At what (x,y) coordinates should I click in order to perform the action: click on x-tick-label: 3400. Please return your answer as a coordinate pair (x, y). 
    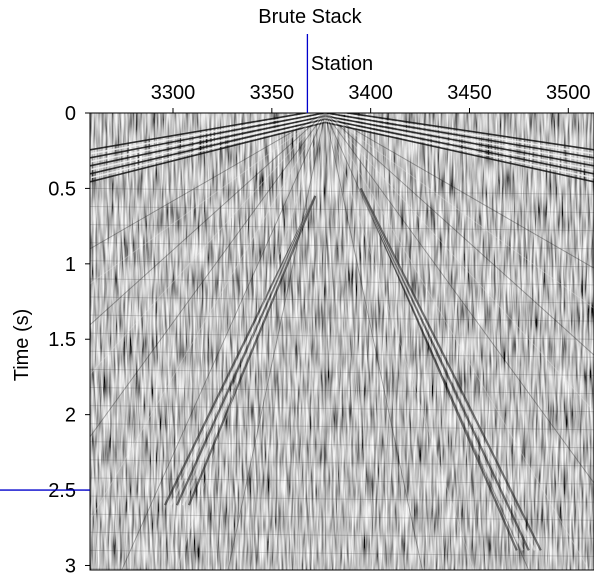
    Looking at the image, I should click on (370, 93).